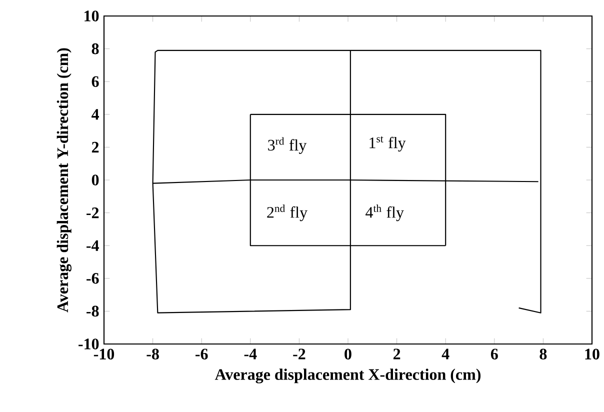  Describe the element at coordinates (250, 354) in the screenshot. I see `x-tick-label: -4` at that location.